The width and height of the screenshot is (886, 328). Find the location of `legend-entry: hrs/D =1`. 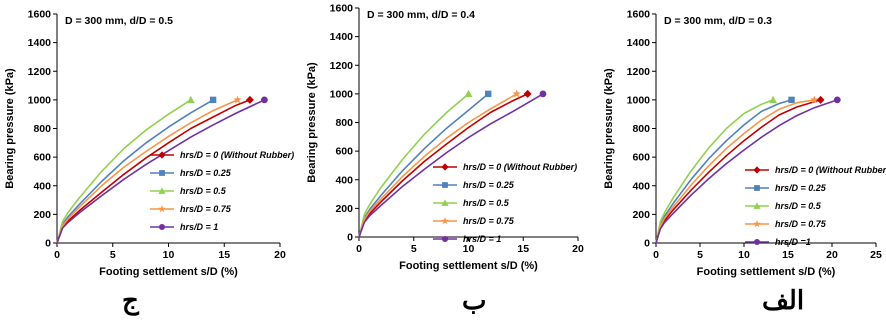

legend-entry: hrs/D =1 is located at coordinates (793, 242).